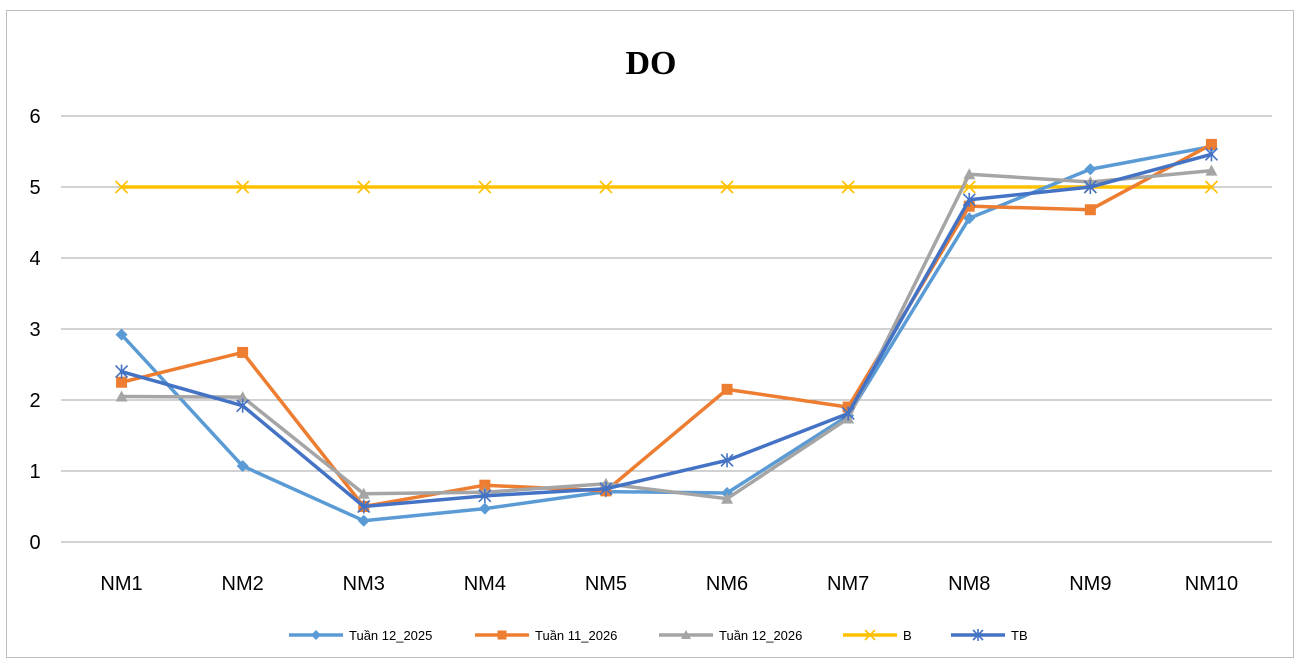  What do you see at coordinates (1019, 635) in the screenshot?
I see `legend-label: TB` at bounding box center [1019, 635].